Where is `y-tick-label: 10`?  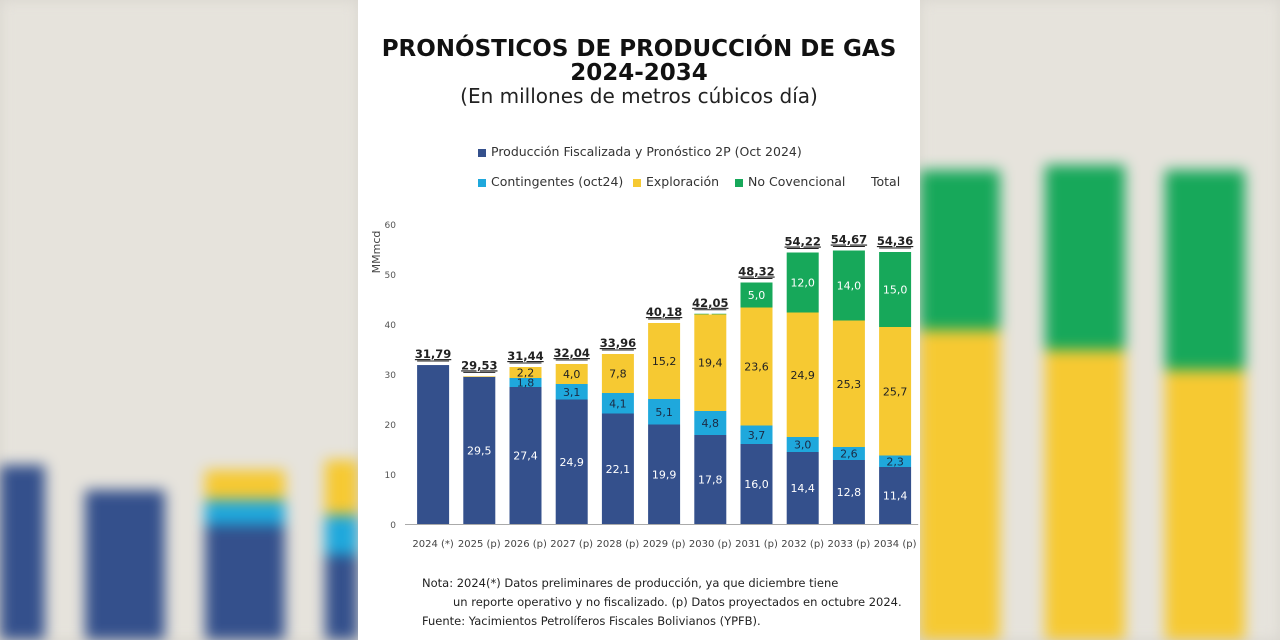
y-tick-label: 10 is located at coordinates (391, 476).